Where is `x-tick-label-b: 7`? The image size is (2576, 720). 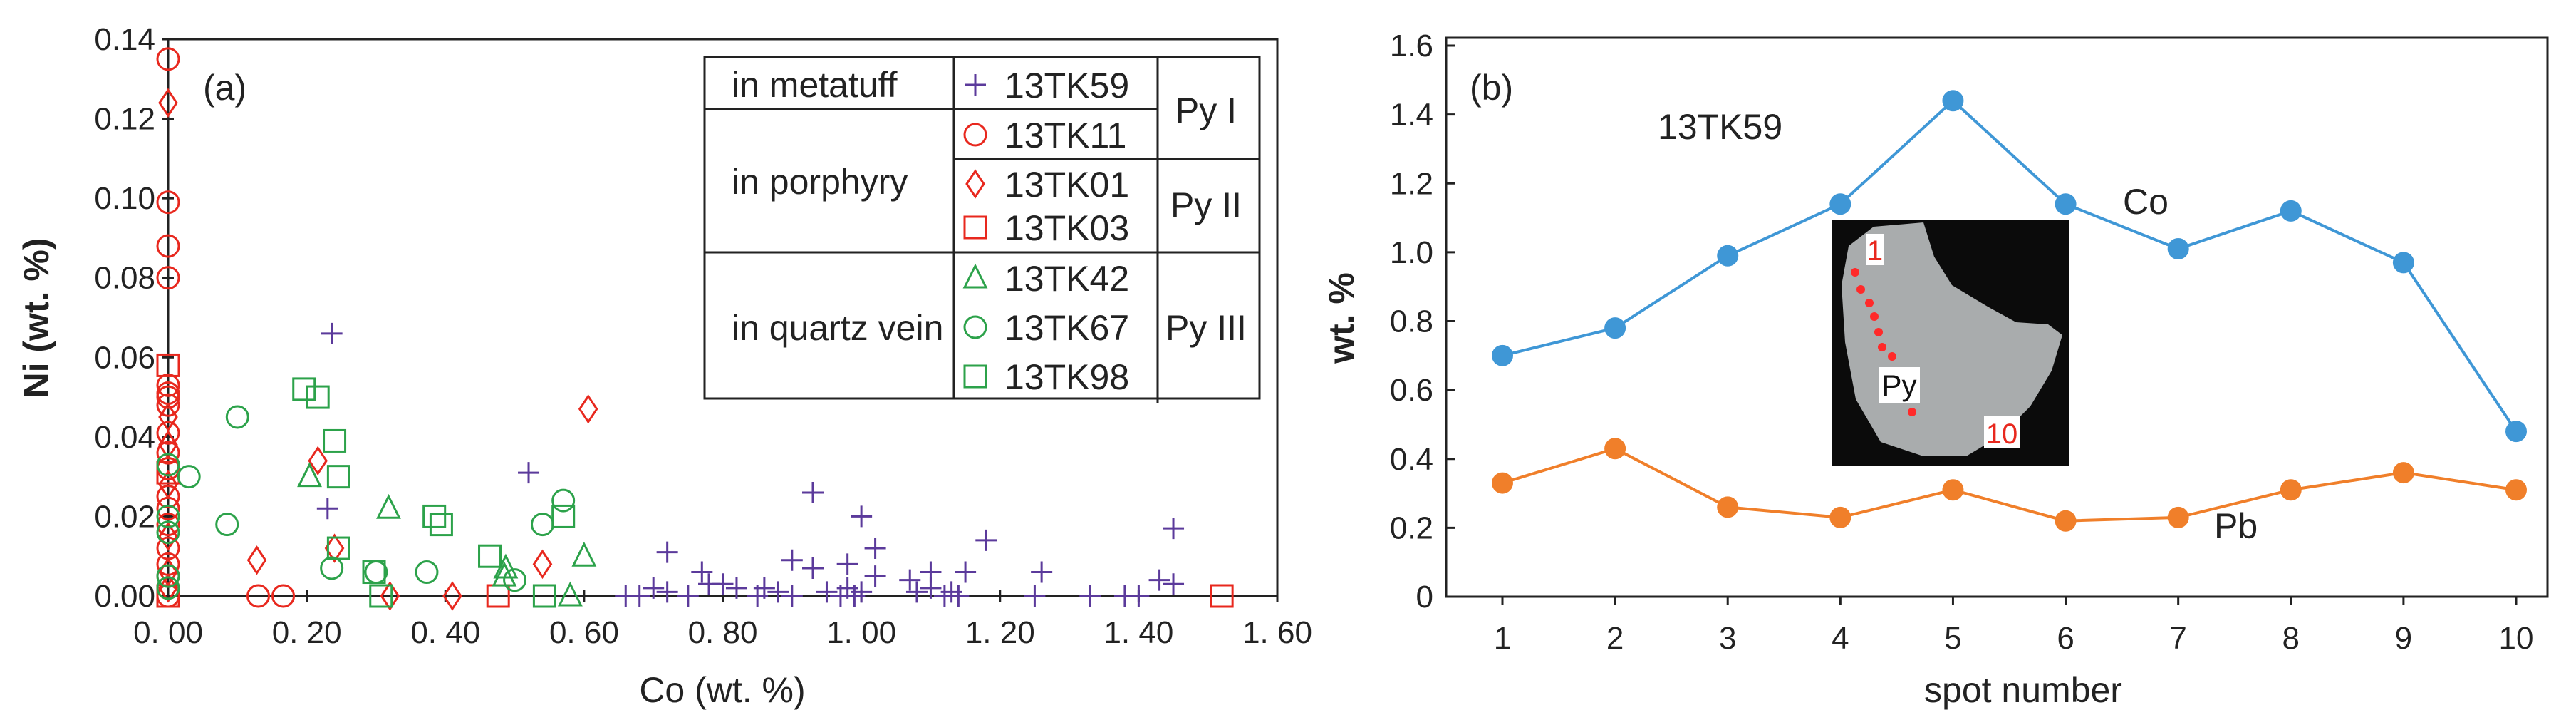 x-tick-label-b: 7 is located at coordinates (2177, 638).